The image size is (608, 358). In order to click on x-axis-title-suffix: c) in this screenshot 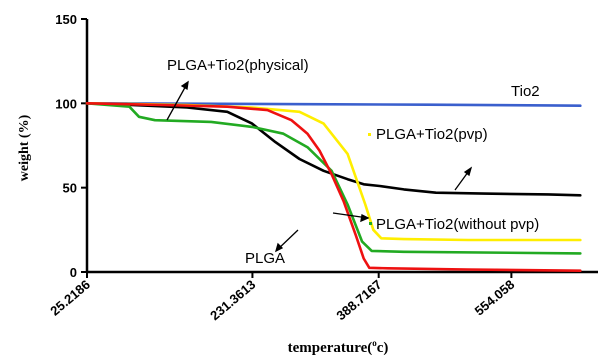, I will do `click(383, 348)`.